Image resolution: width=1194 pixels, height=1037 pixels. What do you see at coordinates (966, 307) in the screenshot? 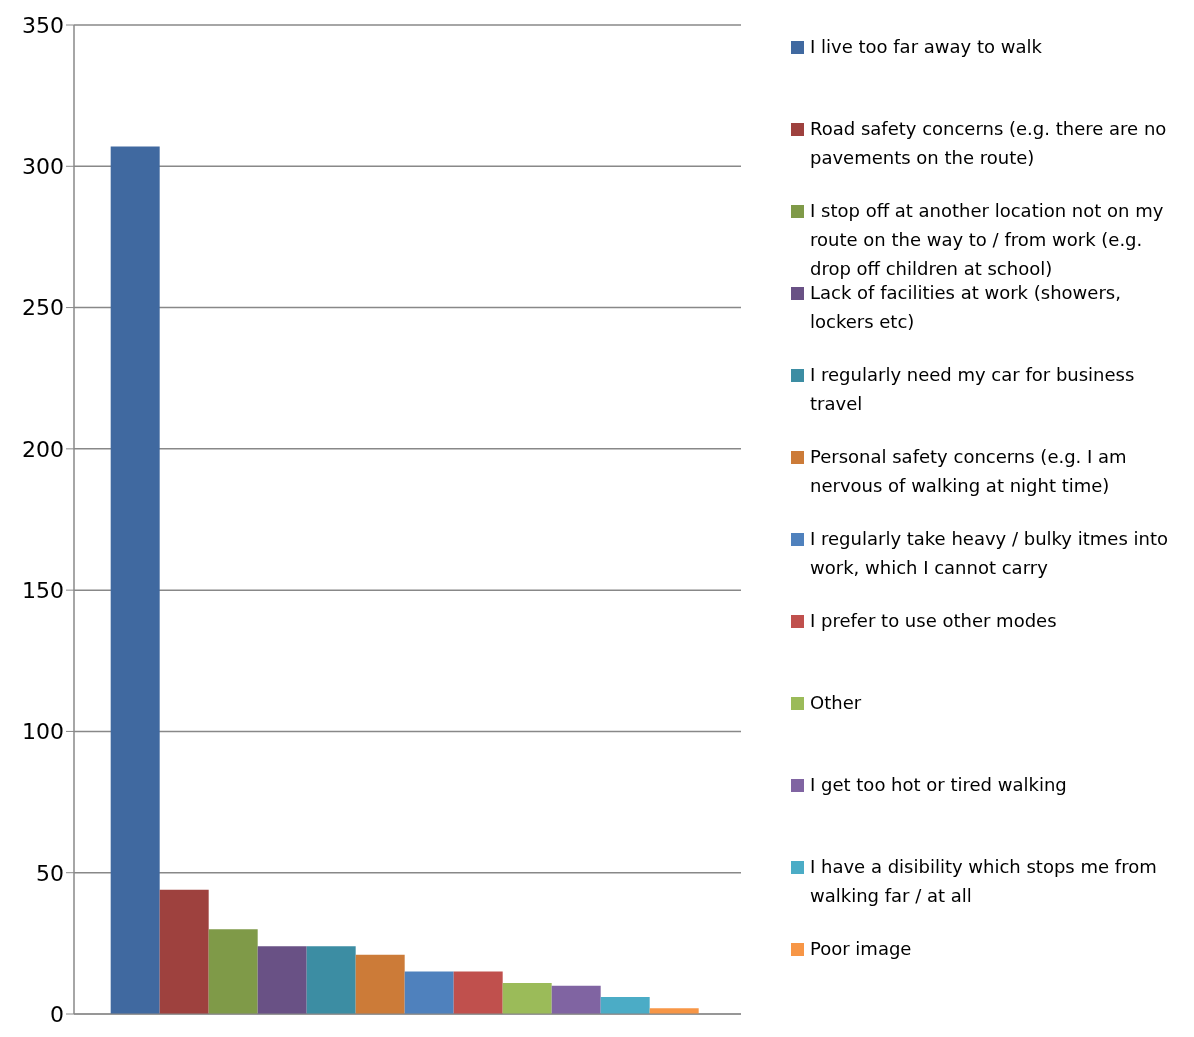
I see `legend-label: Lack of facilities at work (showers, lockers etc)` at bounding box center [966, 307].